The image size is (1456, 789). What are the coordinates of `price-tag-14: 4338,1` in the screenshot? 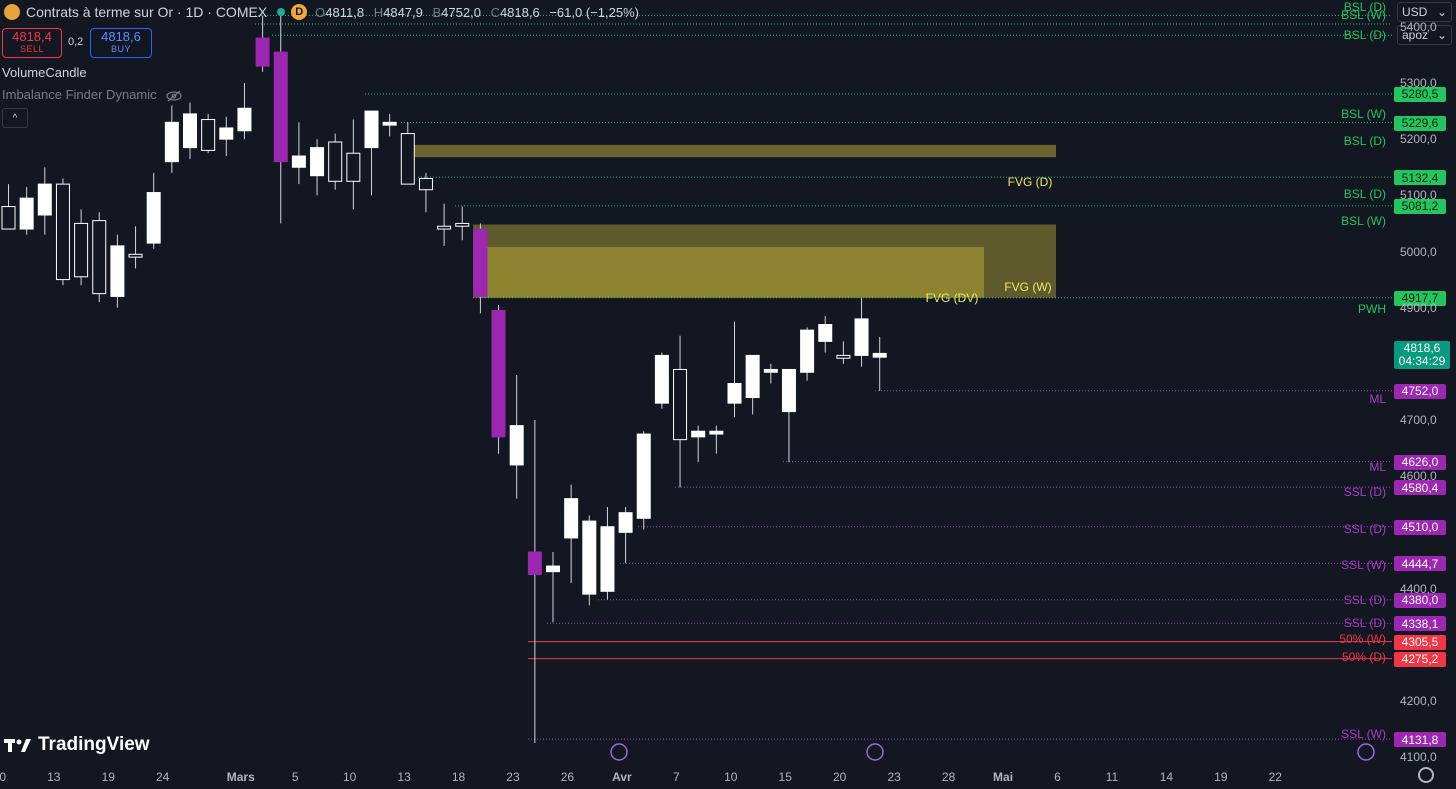 It's located at (1420, 624).